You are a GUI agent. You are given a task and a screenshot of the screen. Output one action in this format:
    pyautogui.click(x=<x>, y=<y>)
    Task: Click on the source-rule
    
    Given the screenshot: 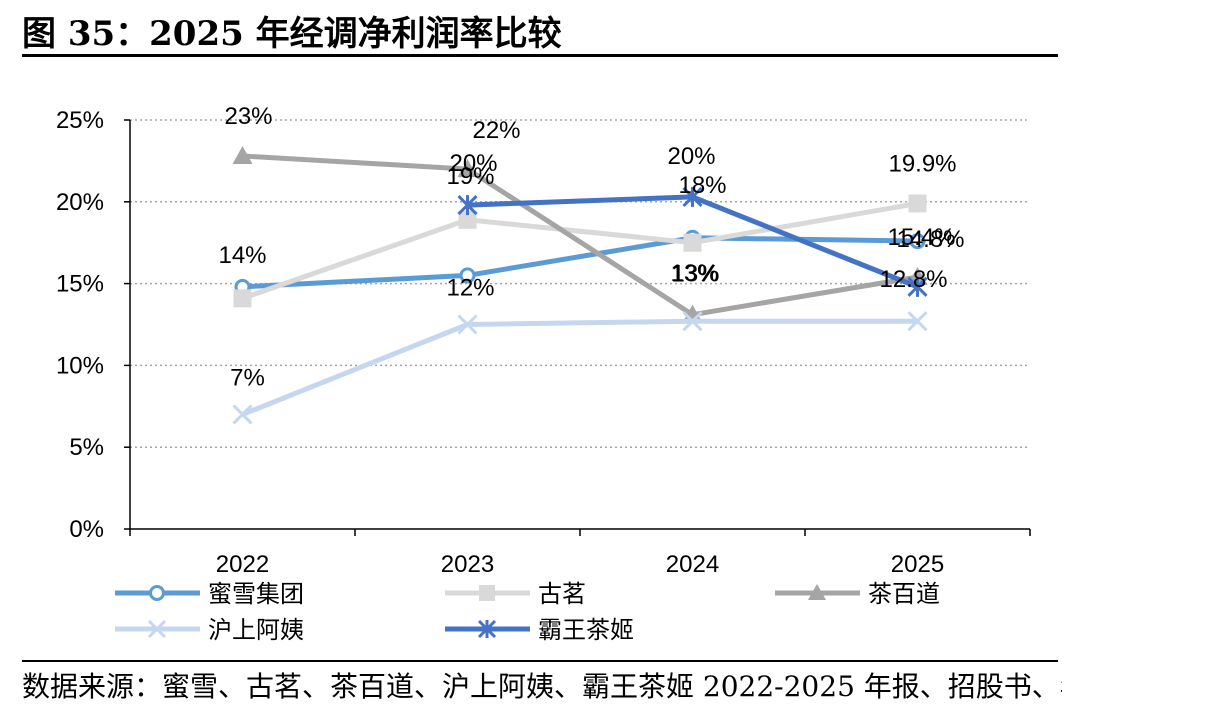 What is the action you would take?
    pyautogui.click(x=540, y=661)
    